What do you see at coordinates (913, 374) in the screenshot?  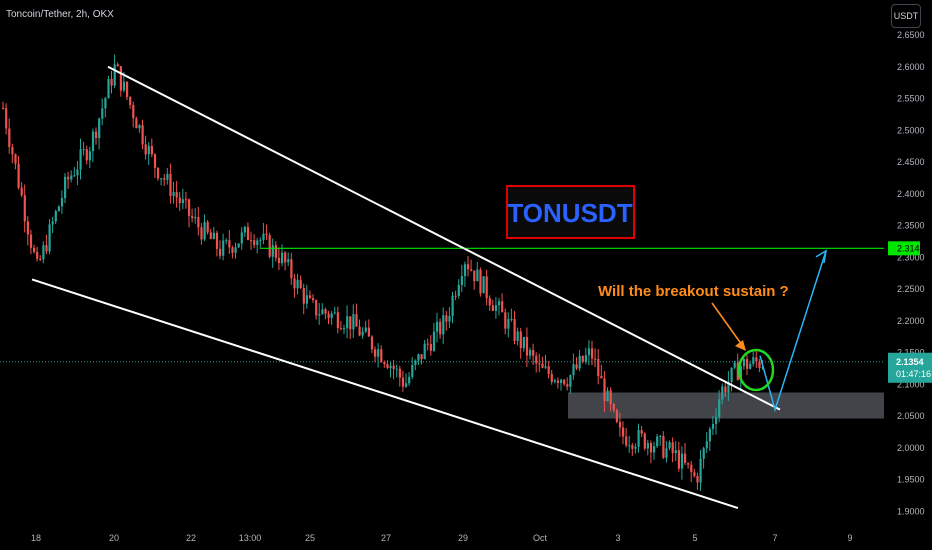 I see `countdown-text: 01:47:16` at bounding box center [913, 374].